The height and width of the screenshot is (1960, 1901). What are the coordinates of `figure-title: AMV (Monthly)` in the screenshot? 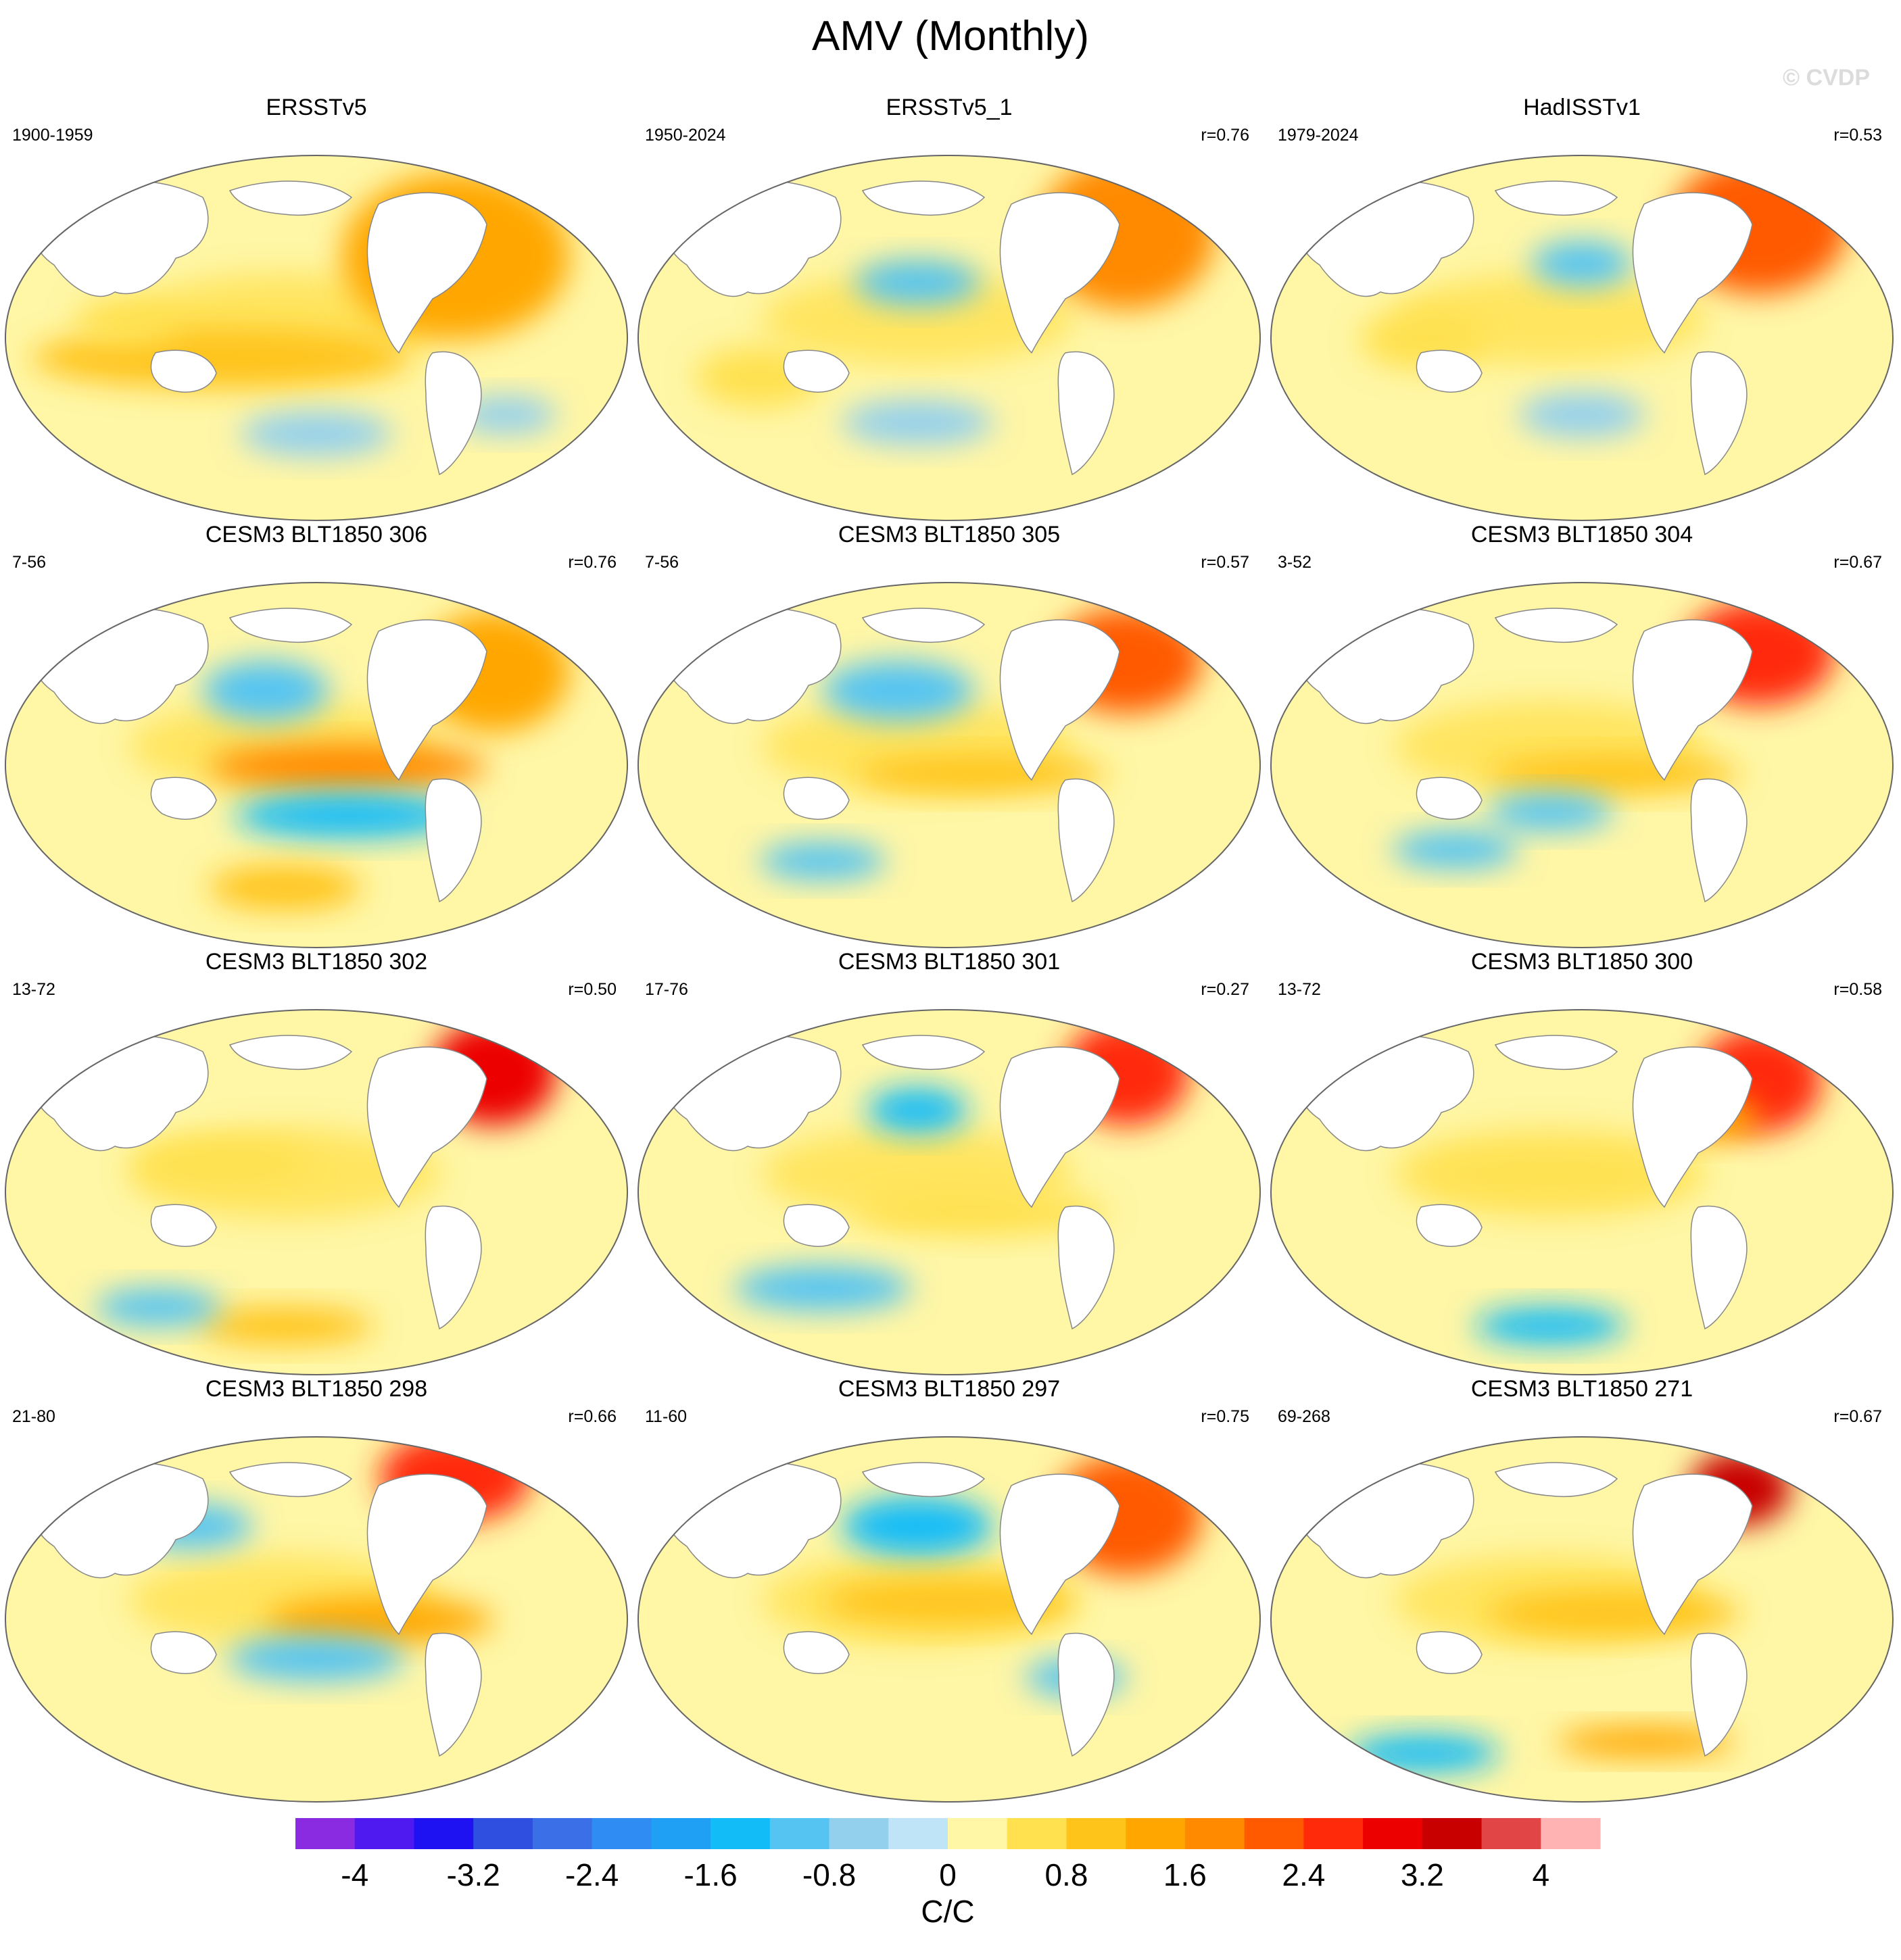 It's located at (950, 36).